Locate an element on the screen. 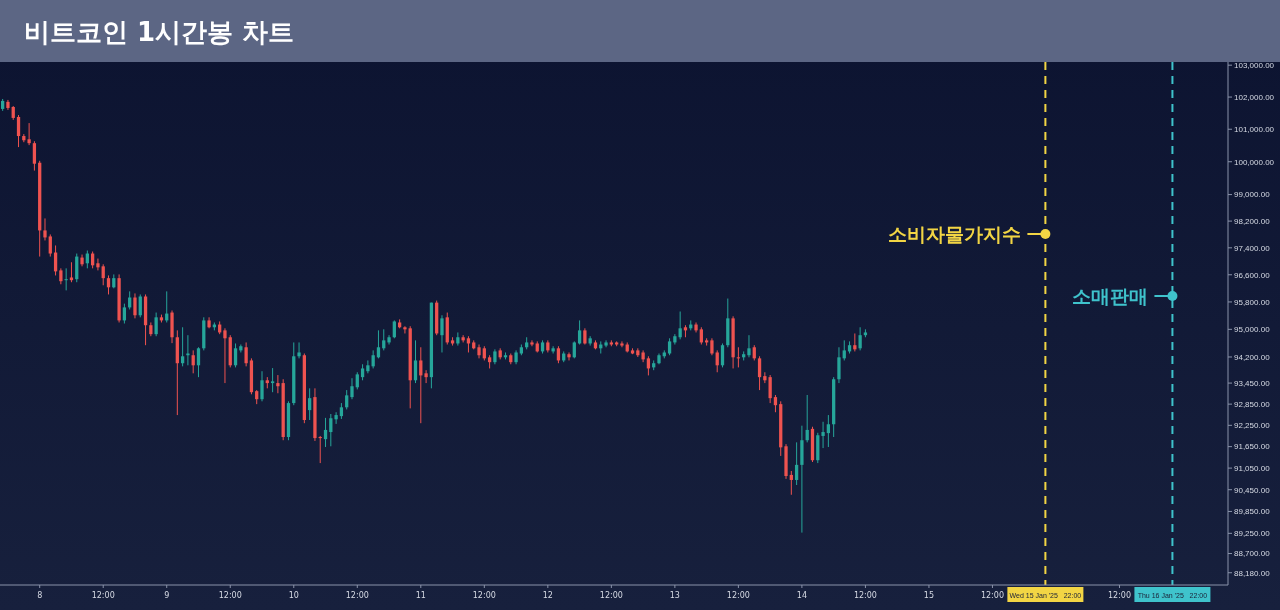 This screenshot has height=610, width=1280. y-tick-label: 96,600.00 is located at coordinates (1252, 275).